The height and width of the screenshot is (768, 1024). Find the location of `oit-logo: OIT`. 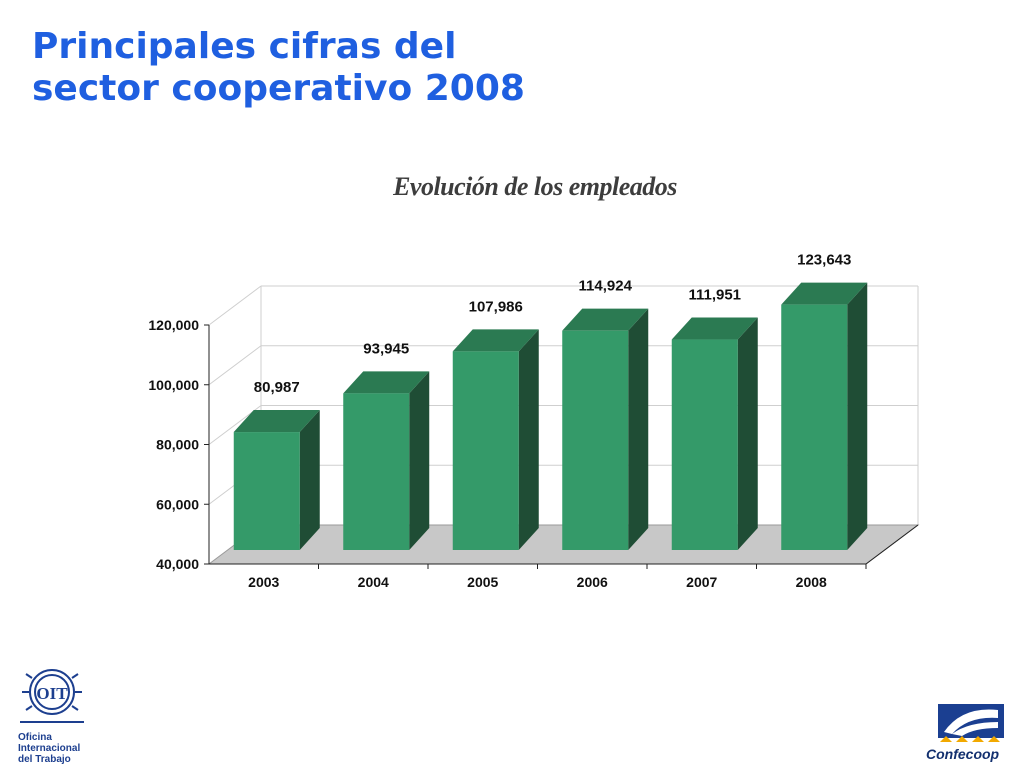

oit-logo: OIT is located at coordinates (52, 696).